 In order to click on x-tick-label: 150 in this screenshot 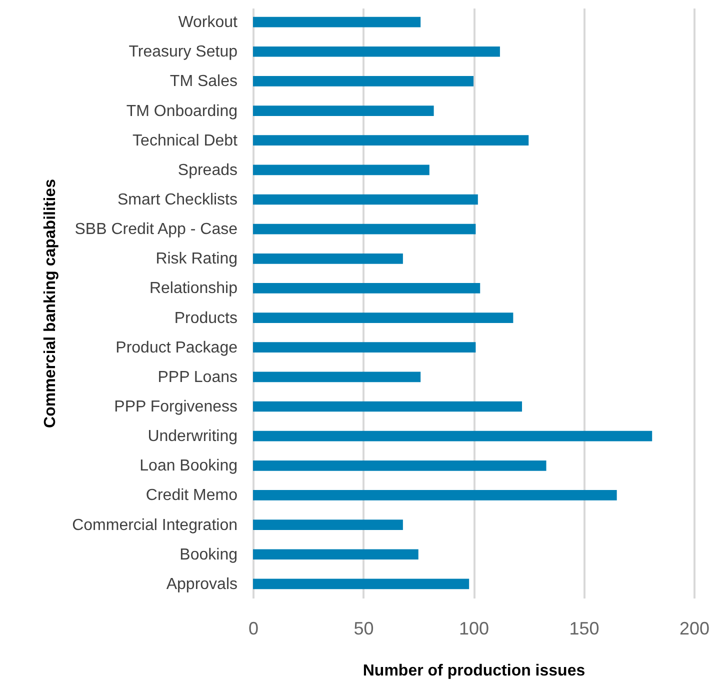, I will do `click(584, 628)`.